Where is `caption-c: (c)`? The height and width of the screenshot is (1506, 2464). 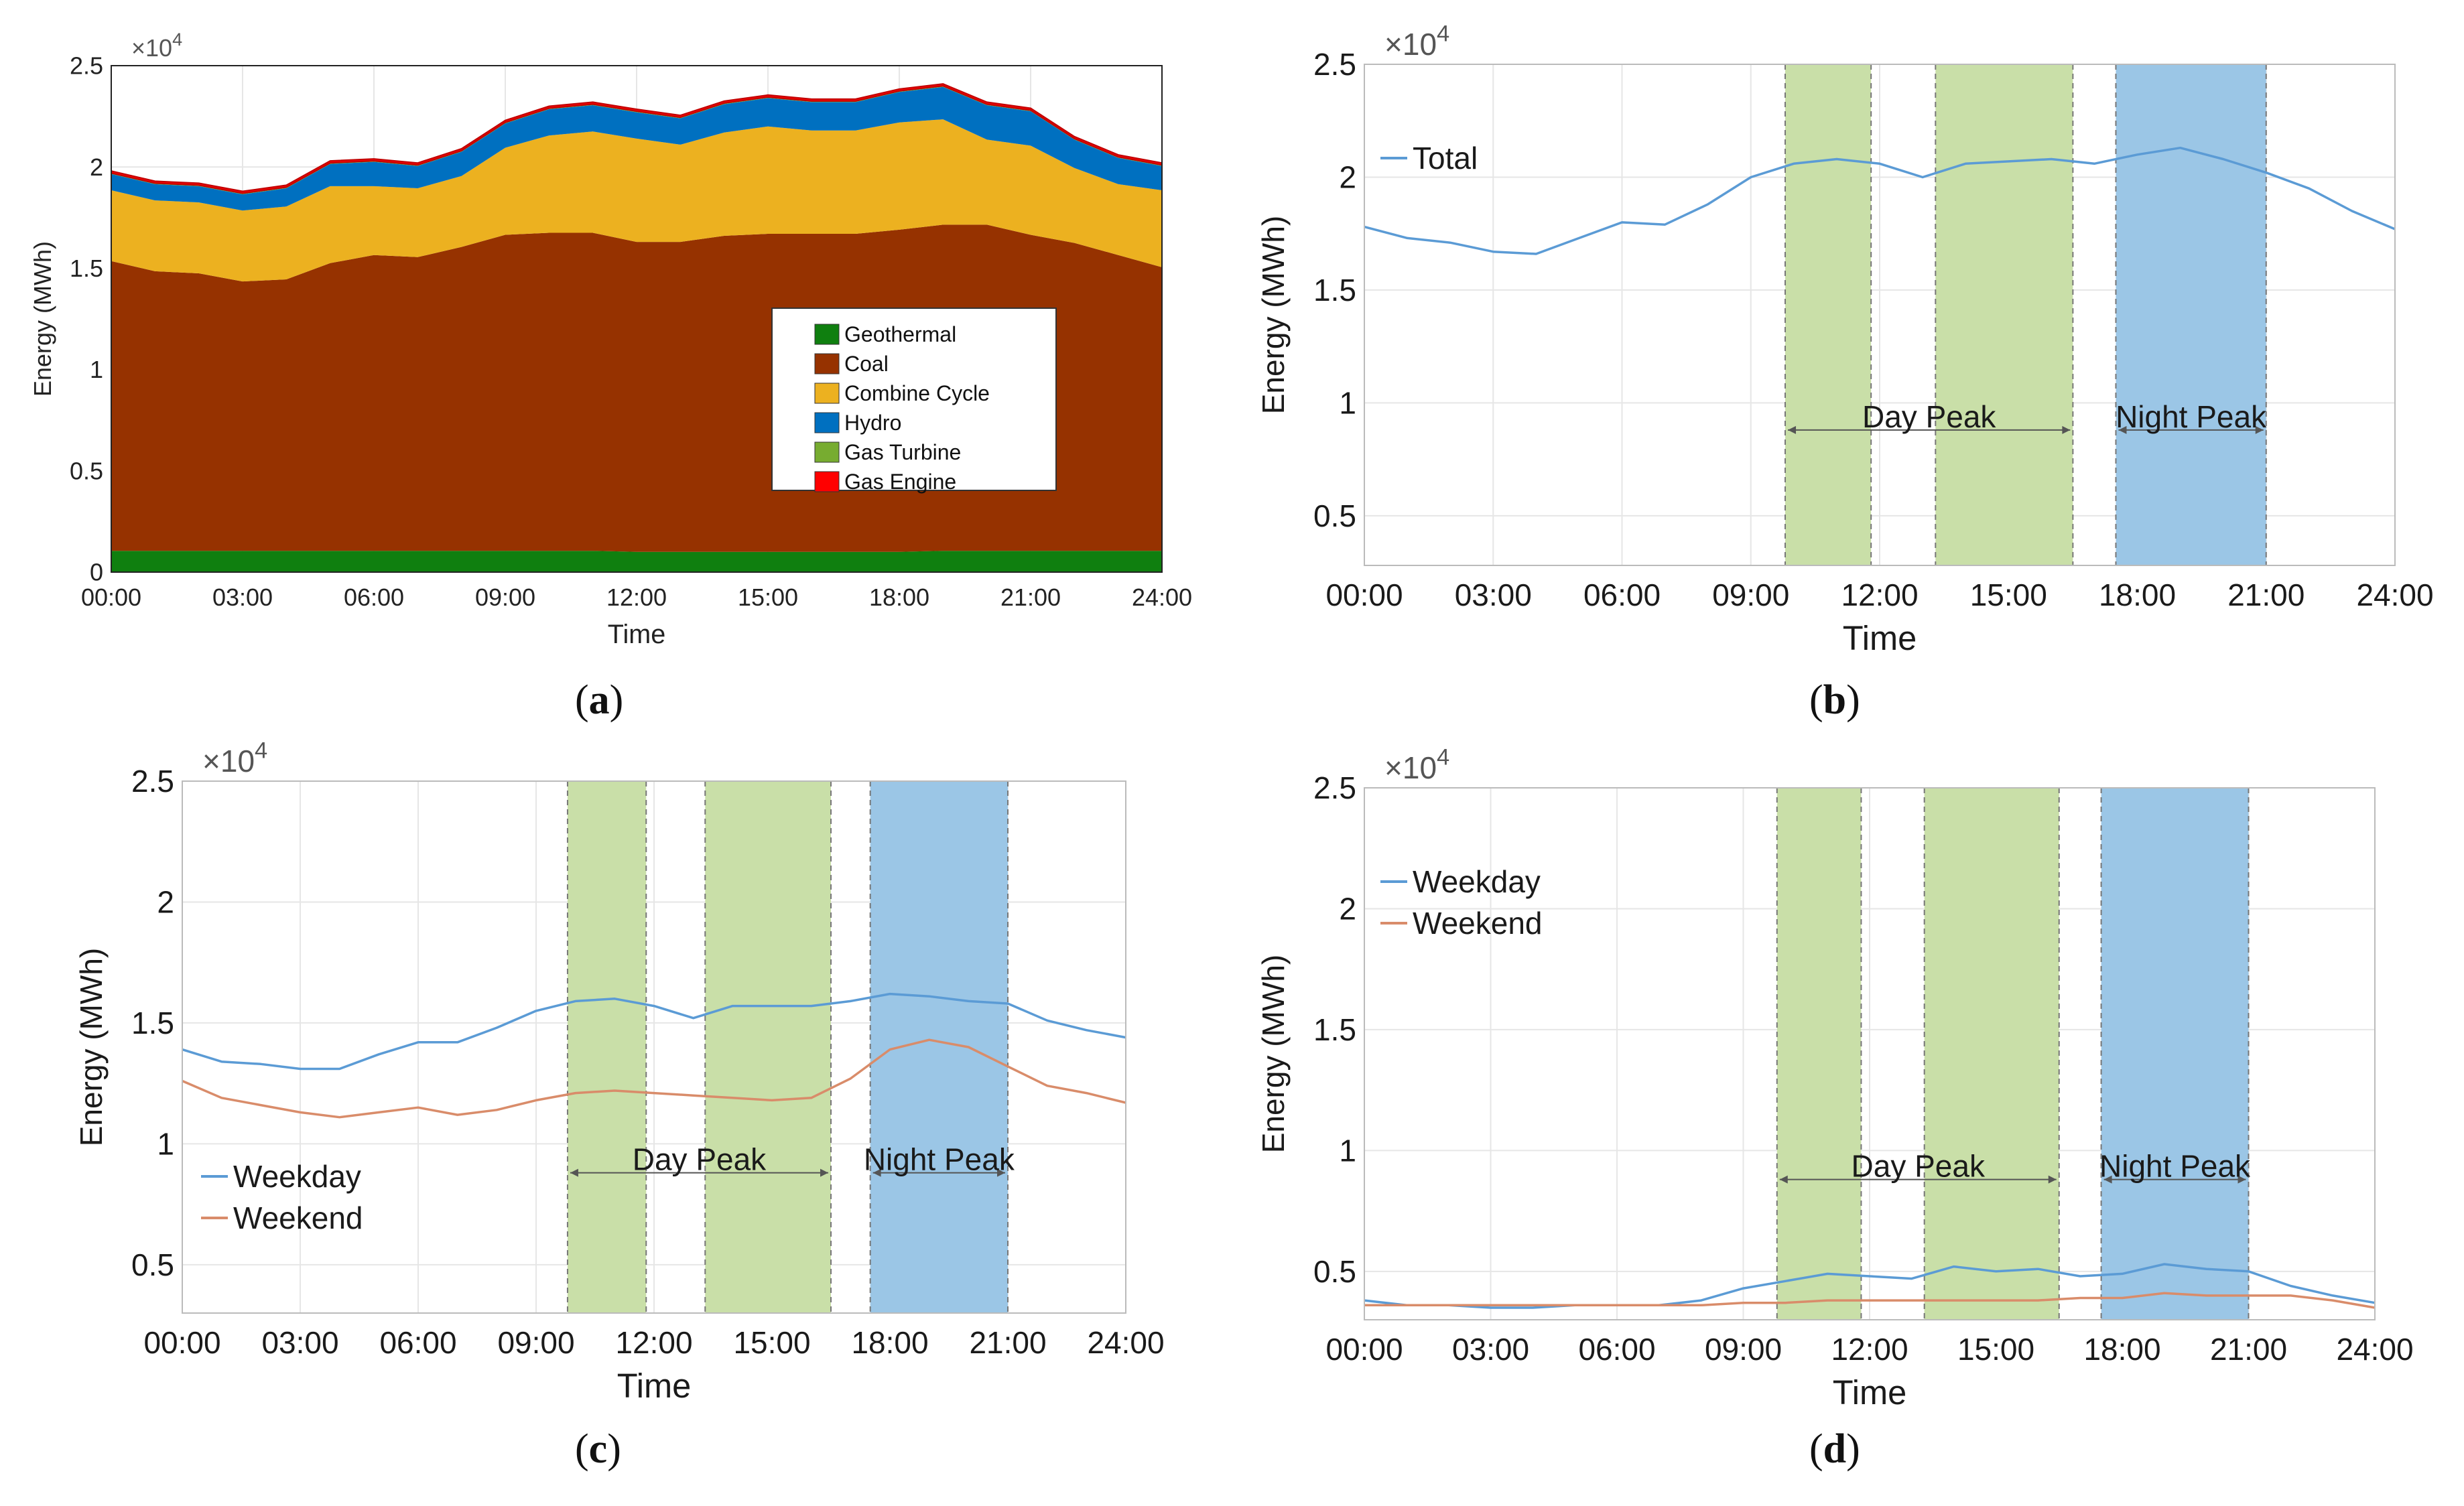 caption-c: (c) is located at coordinates (598, 1449).